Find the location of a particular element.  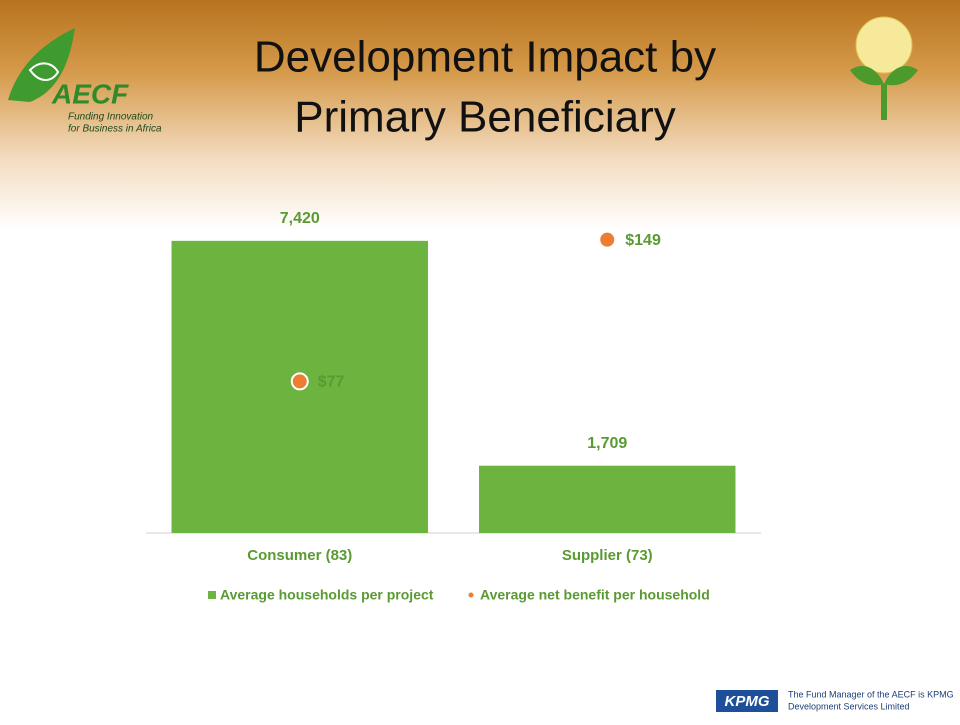

data-label: 7,420 is located at coordinates (300, 218).